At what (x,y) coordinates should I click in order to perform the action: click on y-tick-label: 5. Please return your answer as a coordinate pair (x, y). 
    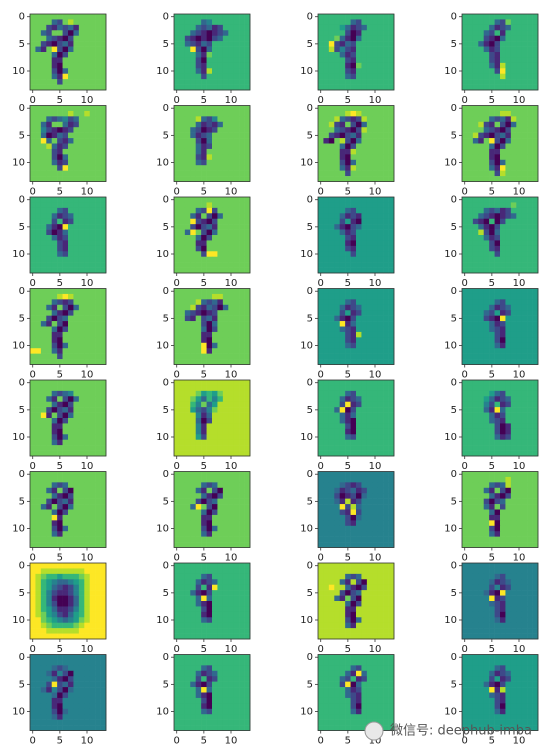
    Looking at the image, I should click on (166, 227).